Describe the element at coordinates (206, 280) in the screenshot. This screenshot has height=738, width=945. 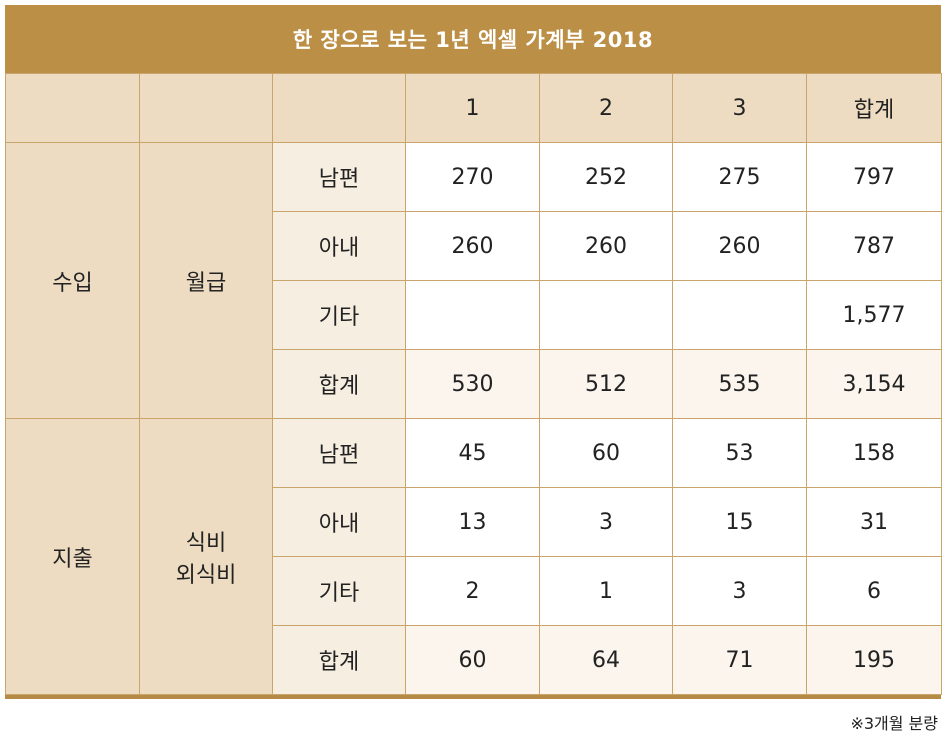
I see `income-subcategory: 월급` at that location.